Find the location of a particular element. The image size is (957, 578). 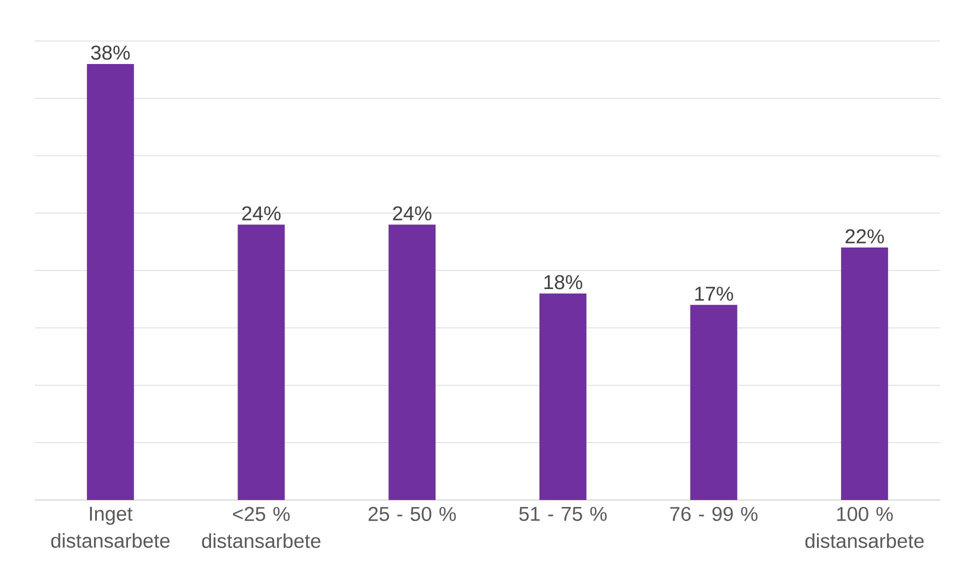

data-label: 17% is located at coordinates (714, 293).